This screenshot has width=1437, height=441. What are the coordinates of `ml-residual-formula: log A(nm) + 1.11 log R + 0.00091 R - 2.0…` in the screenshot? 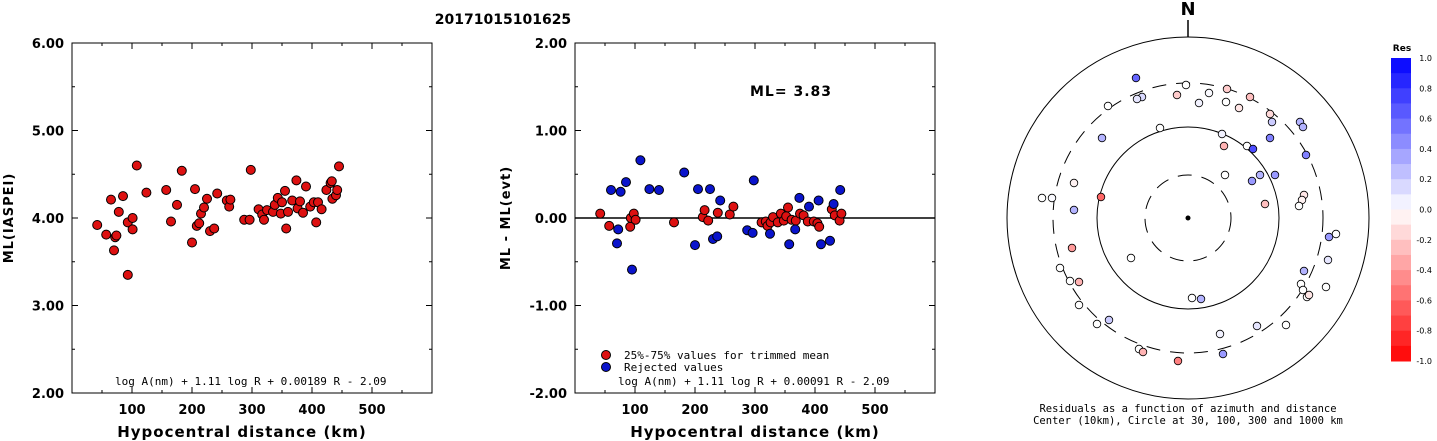 It's located at (754, 381).